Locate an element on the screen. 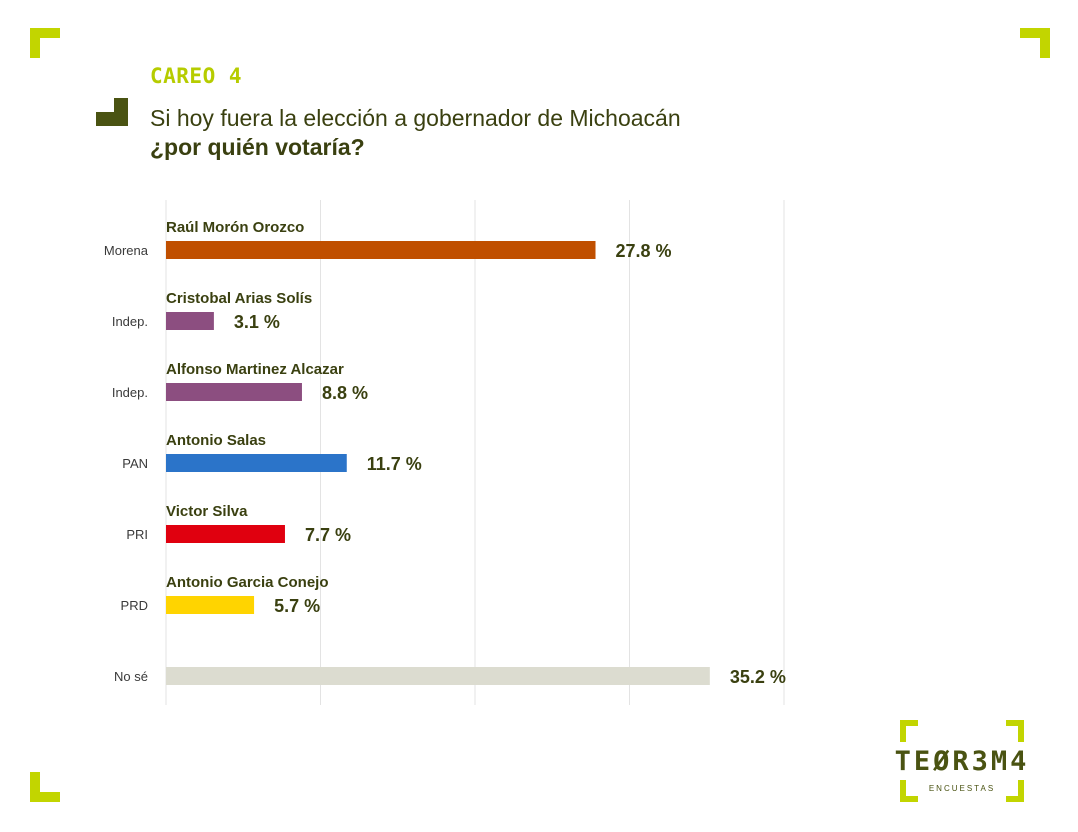 This screenshot has width=1078, height=832. value-label: 5.7 % is located at coordinates (297, 606).